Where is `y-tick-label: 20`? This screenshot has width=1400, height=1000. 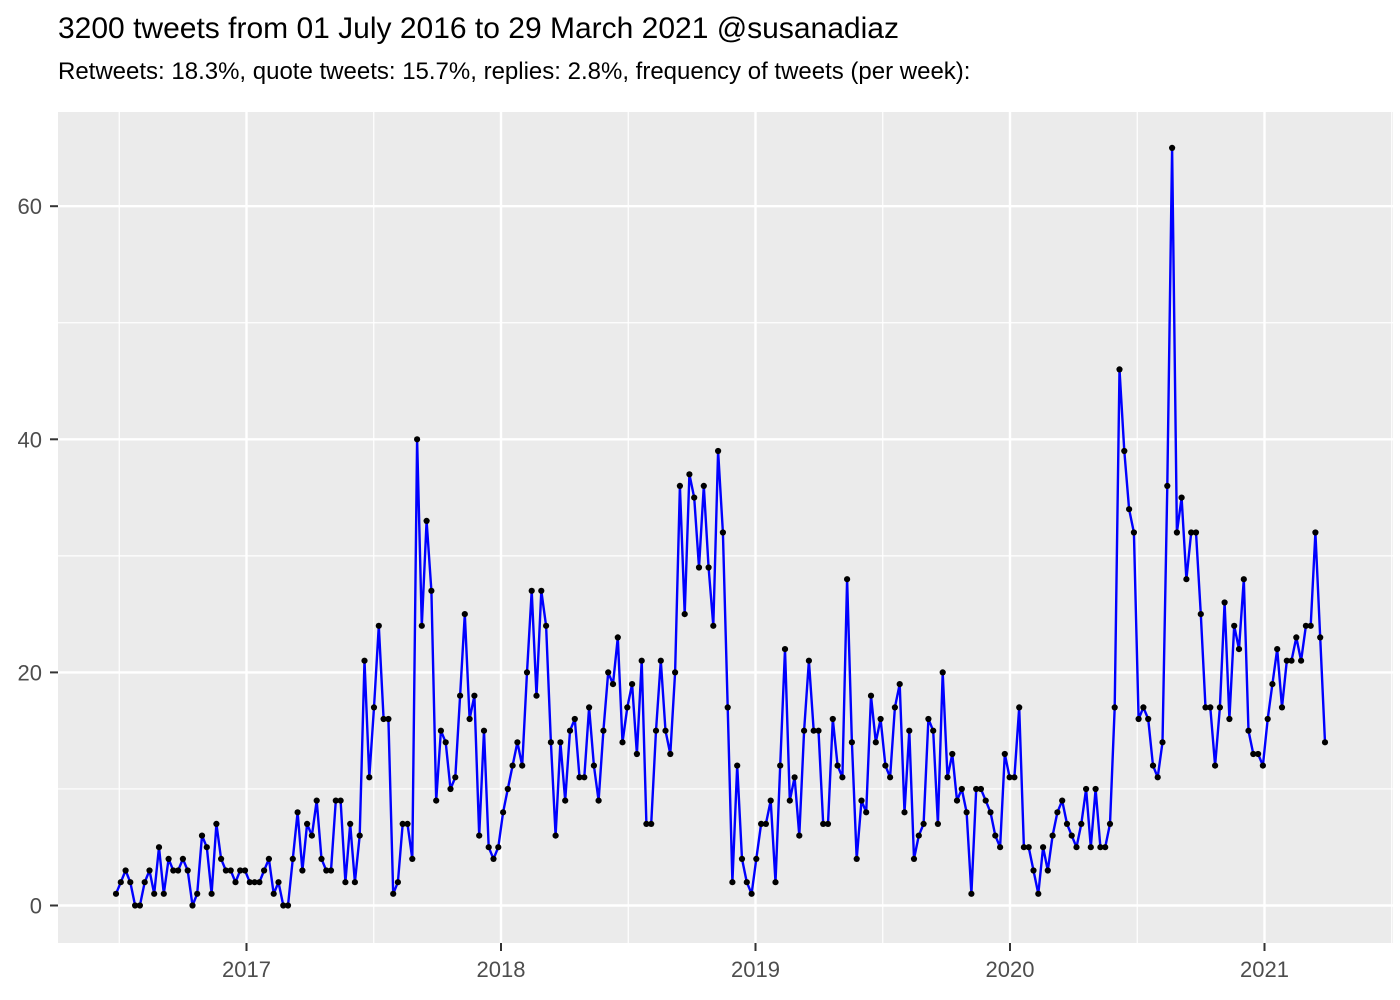 y-tick-label: 20 is located at coordinates (30, 672).